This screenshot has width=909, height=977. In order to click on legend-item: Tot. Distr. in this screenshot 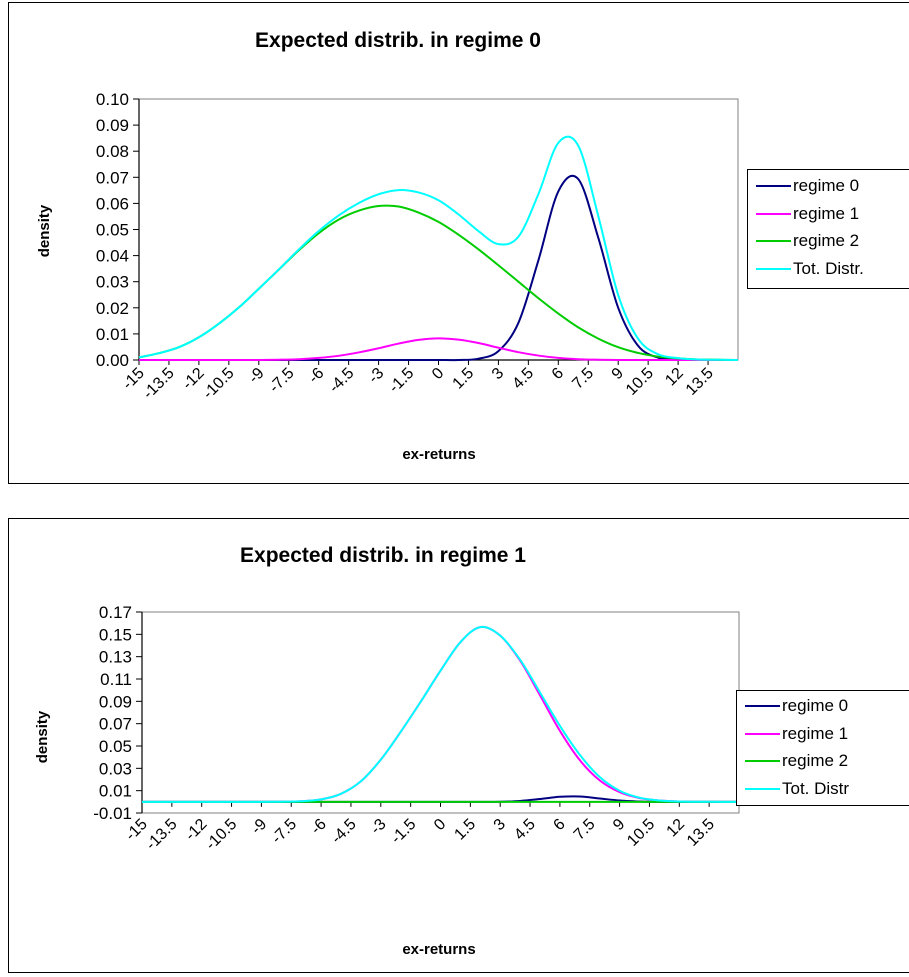, I will do `click(810, 269)`.